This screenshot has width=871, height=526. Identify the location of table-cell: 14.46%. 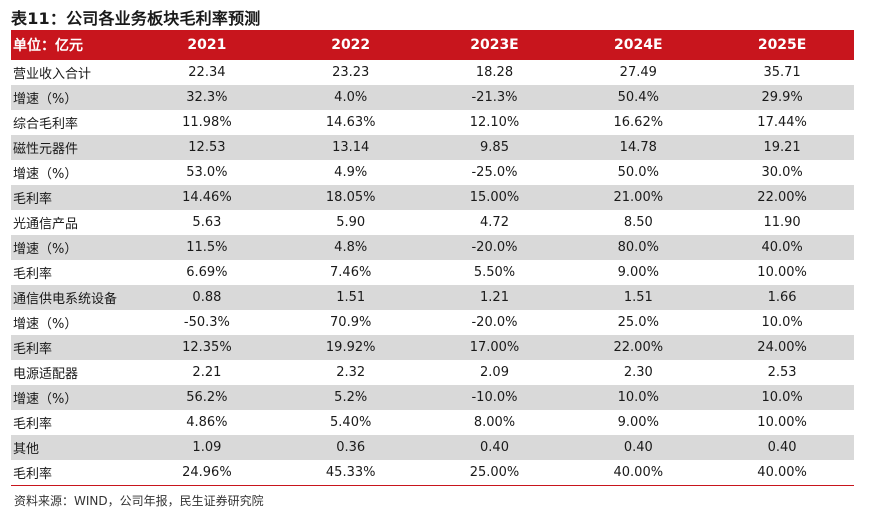
(207, 197).